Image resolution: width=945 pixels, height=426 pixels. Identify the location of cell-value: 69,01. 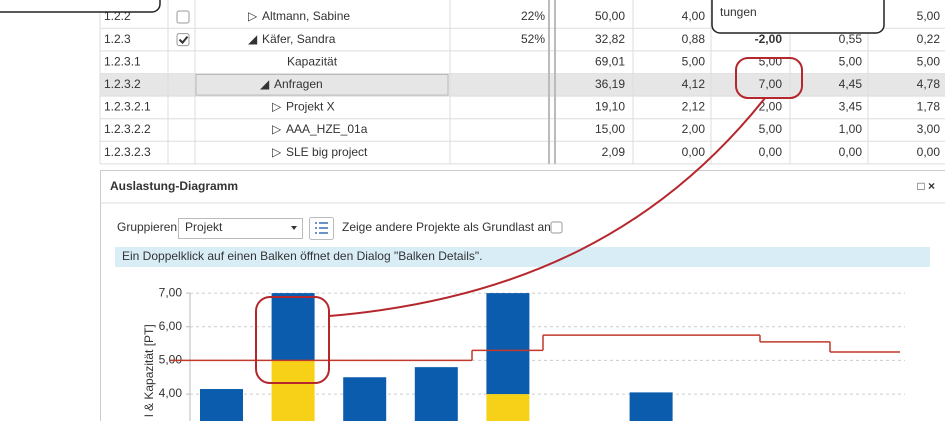
(610, 61).